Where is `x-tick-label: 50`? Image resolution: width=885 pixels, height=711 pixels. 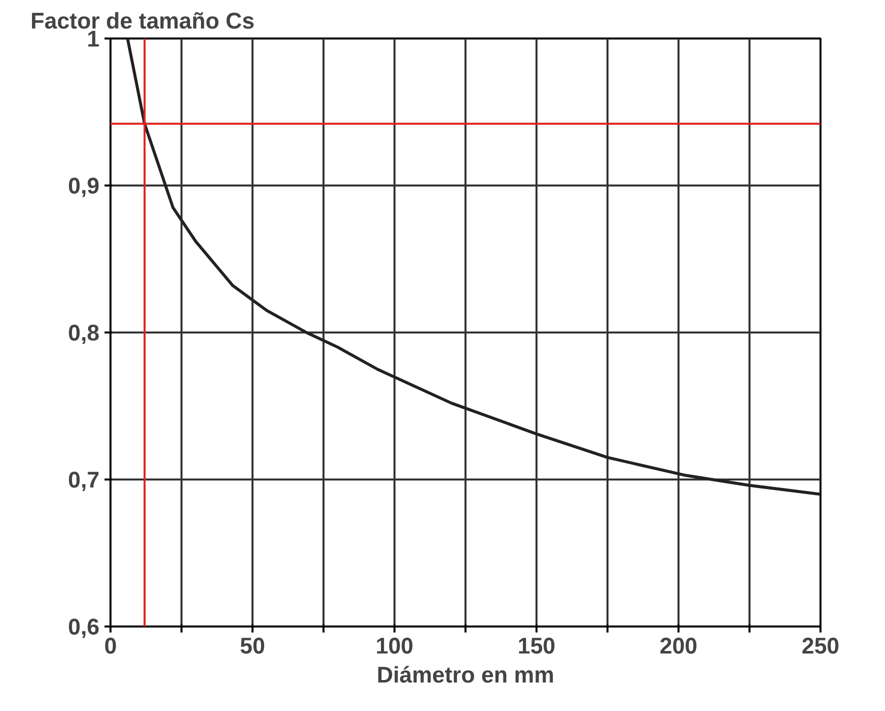 x-tick-label: 50 is located at coordinates (253, 645).